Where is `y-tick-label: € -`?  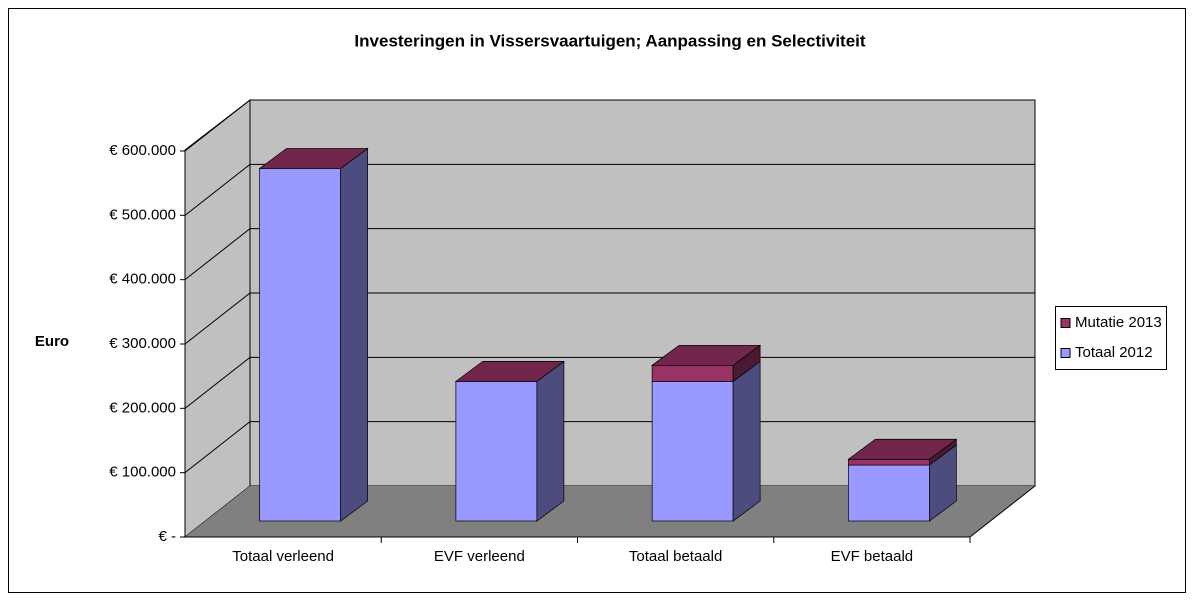 y-tick-label: € - is located at coordinates (167, 536).